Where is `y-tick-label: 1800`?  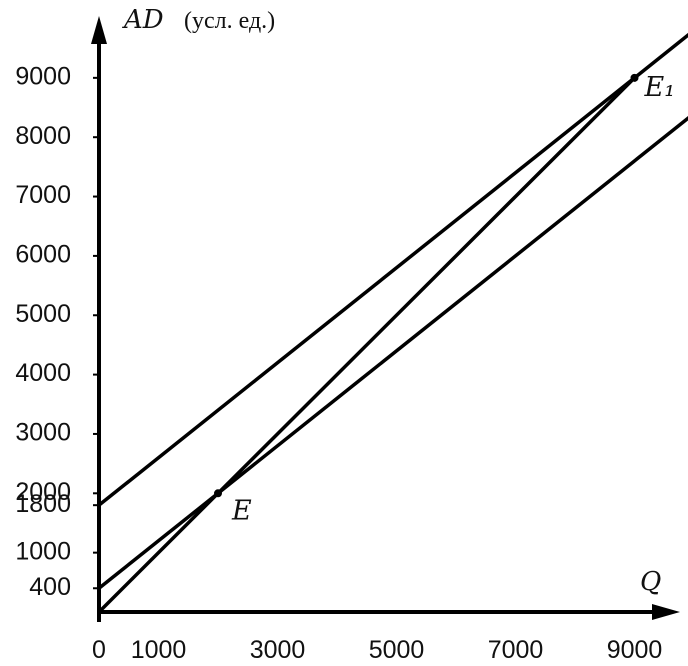 y-tick-label: 1800 is located at coordinates (43, 504).